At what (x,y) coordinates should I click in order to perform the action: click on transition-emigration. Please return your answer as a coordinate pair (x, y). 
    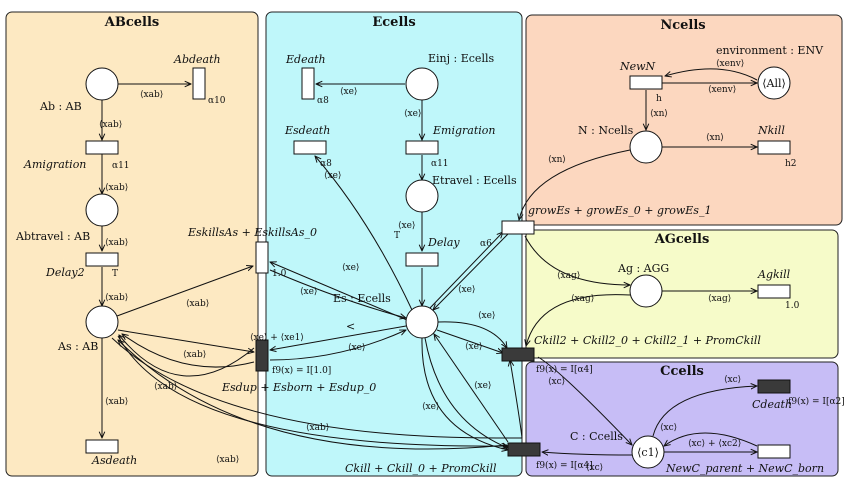
    Looking at the image, I should click on (422, 147).